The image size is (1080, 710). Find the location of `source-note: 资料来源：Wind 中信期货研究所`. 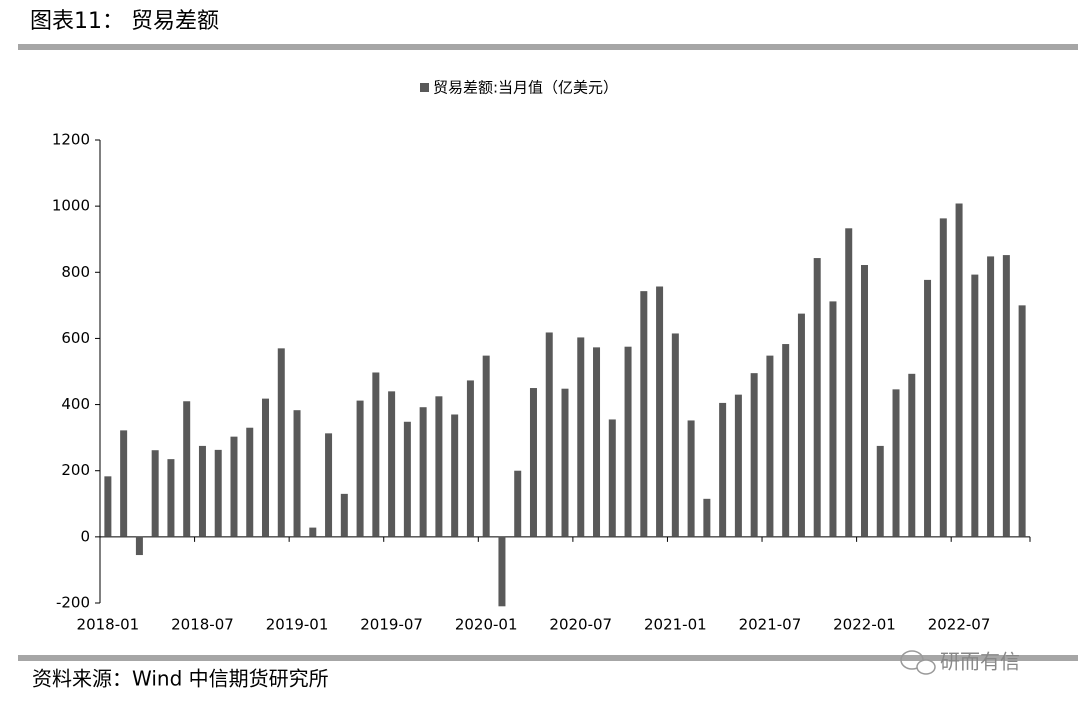

source-note: 资料来源：Wind 中信期货研究所 is located at coordinates (180, 679).